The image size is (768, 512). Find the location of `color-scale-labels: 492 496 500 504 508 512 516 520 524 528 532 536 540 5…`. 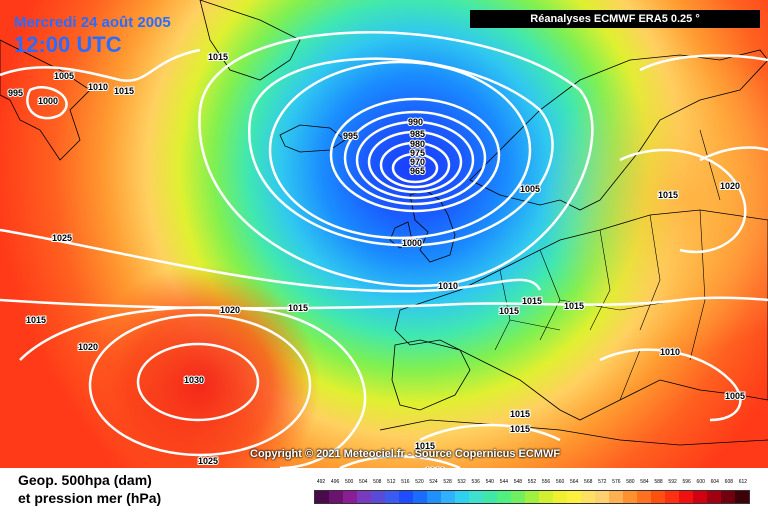

color-scale-labels: 492 496 500 504 508 512 516 520 524 528 532 536 540 5… is located at coordinates (532, 483).